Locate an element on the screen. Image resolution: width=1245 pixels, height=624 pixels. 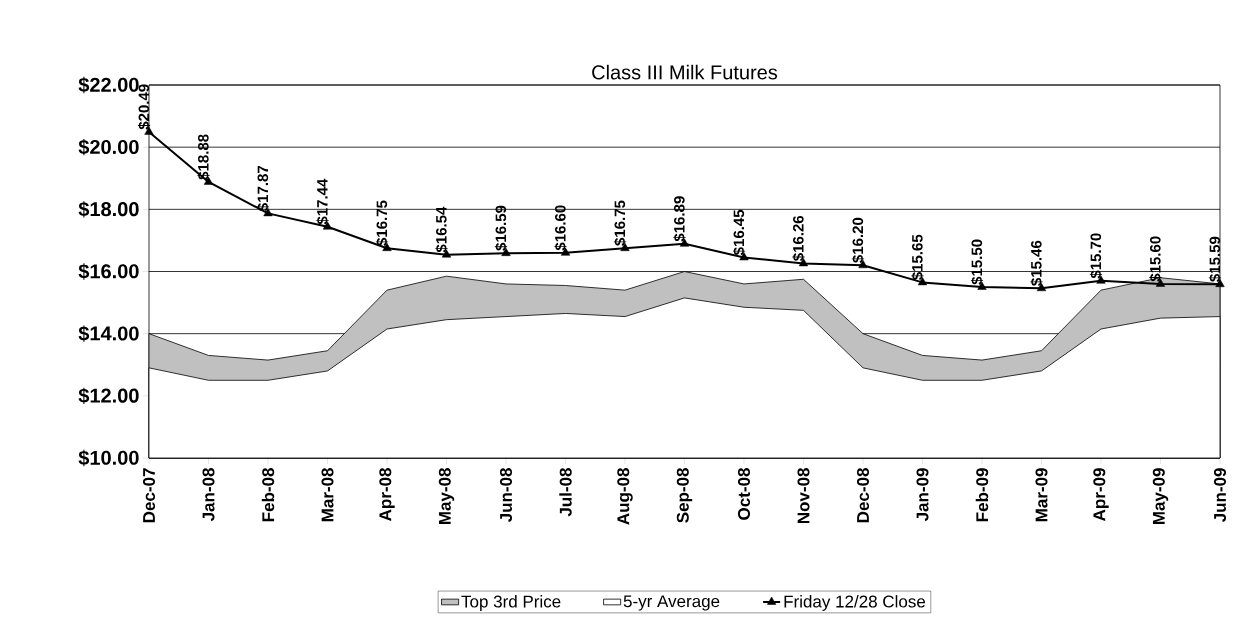
x-tick-label: Jun-09 is located at coordinates (1220, 495).